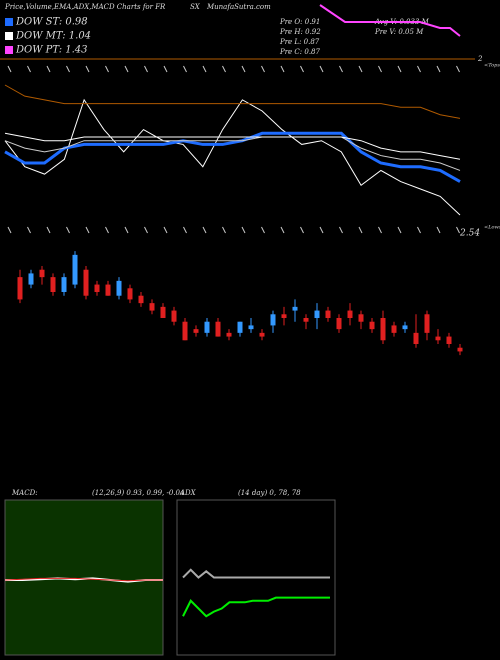 Image resolution: width=500 pixels, height=660 pixels. Describe the element at coordinates (51, 22) in the screenshot. I see `legend: DOW ST: 0.98` at that location.